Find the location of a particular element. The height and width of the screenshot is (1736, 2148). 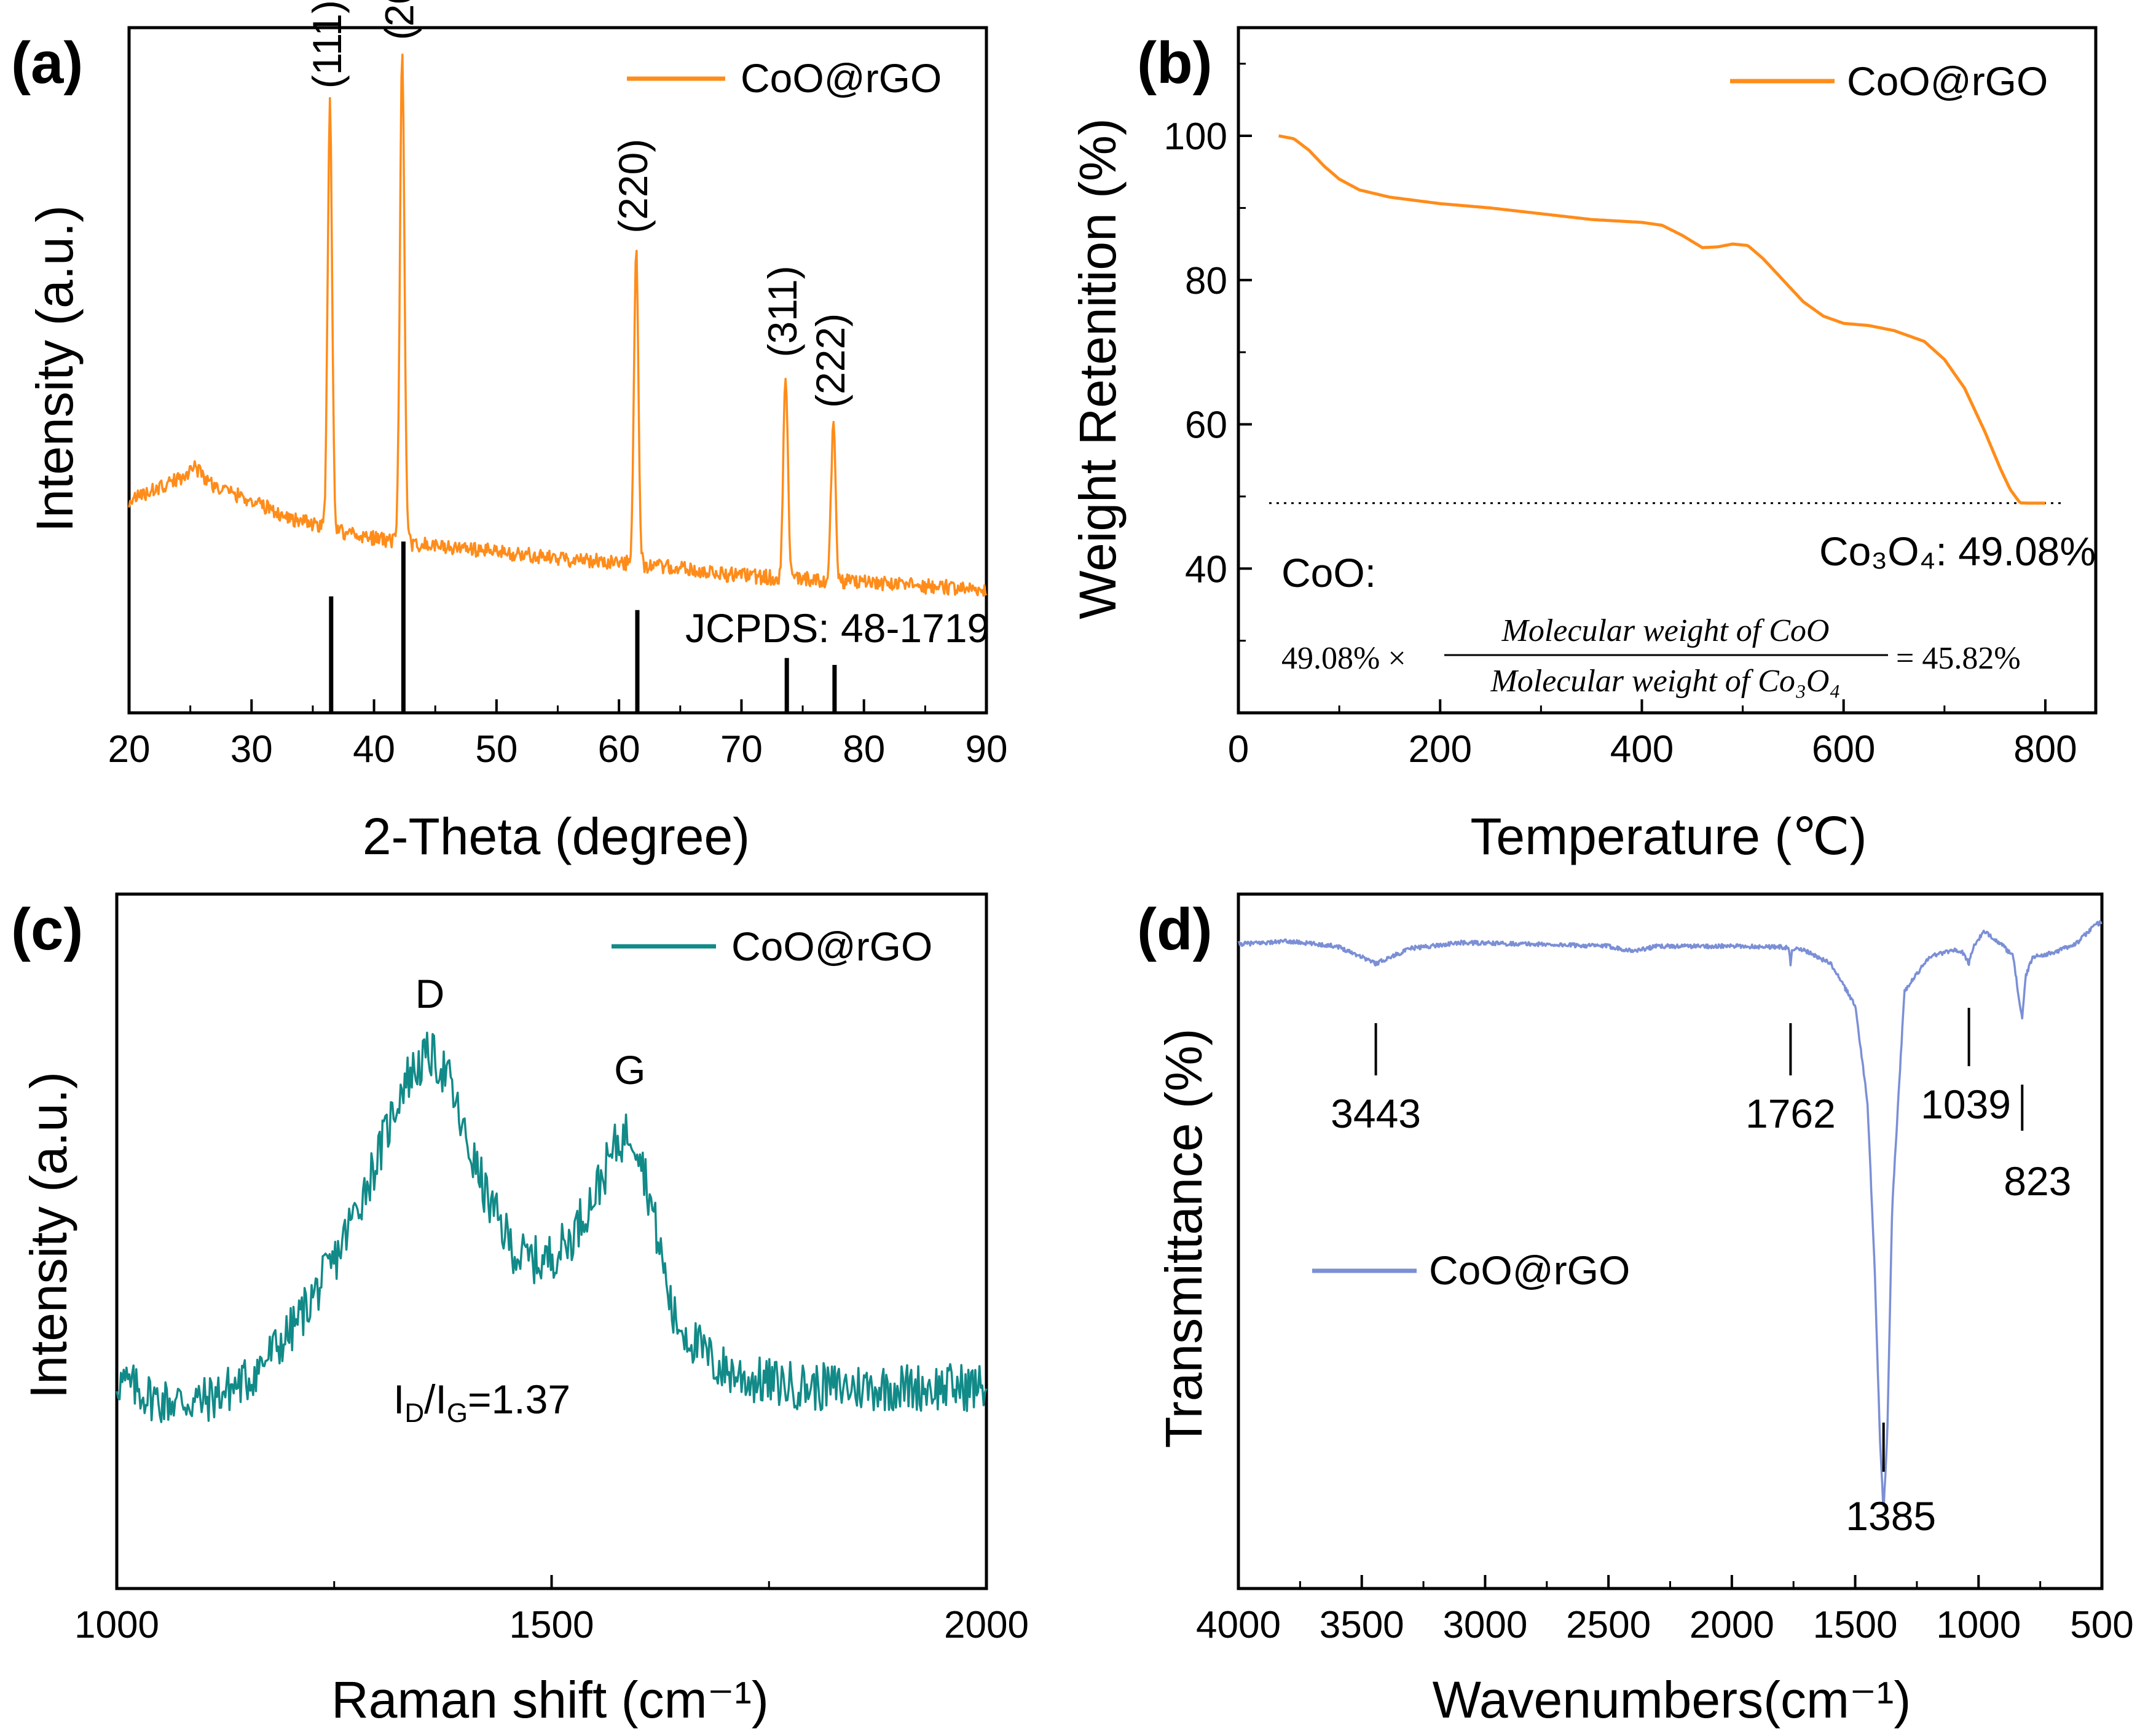

ir-peak-label: 1039 is located at coordinates (1966, 1104).